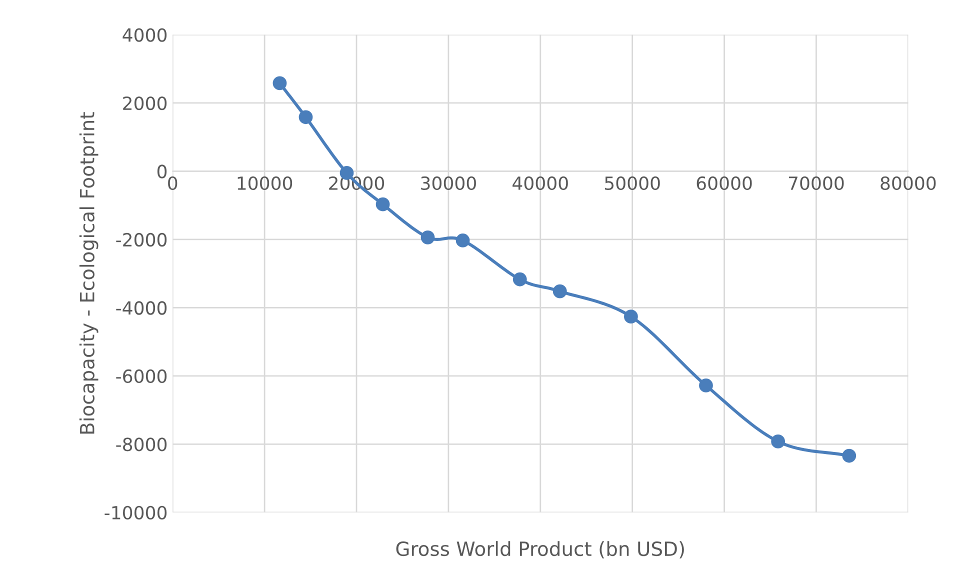 This screenshot has width=959, height=579. I want to click on y-tick-label: -10000, so click(135, 513).